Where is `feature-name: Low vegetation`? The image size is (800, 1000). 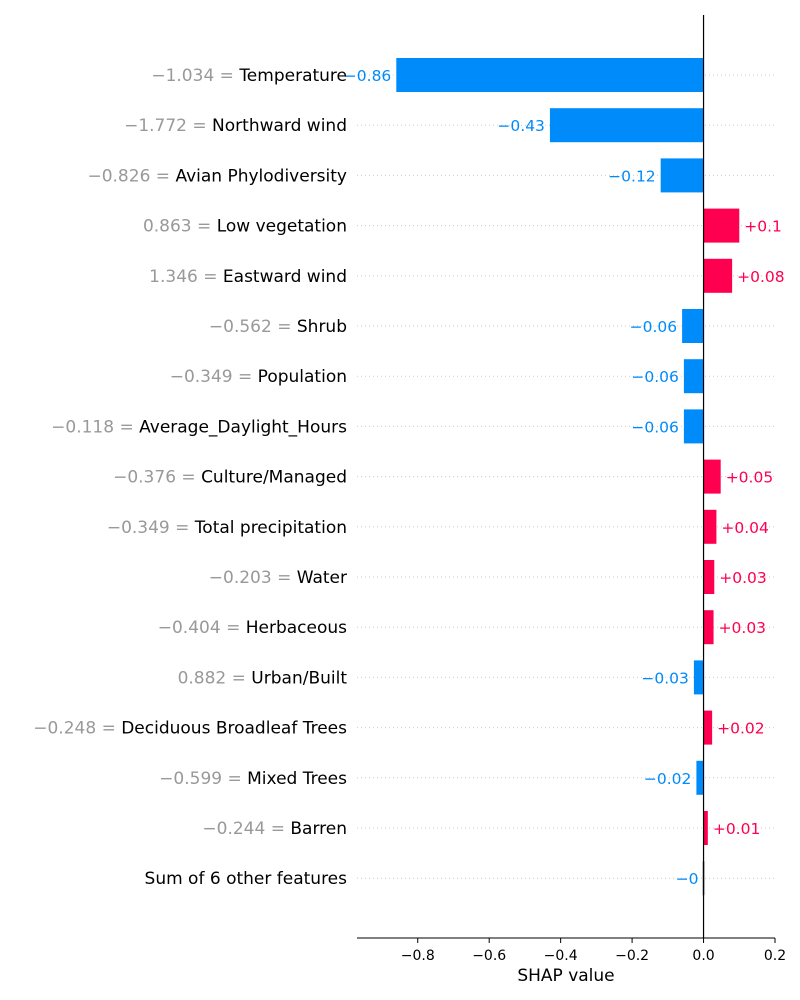
feature-name: Low vegetation is located at coordinates (282, 227).